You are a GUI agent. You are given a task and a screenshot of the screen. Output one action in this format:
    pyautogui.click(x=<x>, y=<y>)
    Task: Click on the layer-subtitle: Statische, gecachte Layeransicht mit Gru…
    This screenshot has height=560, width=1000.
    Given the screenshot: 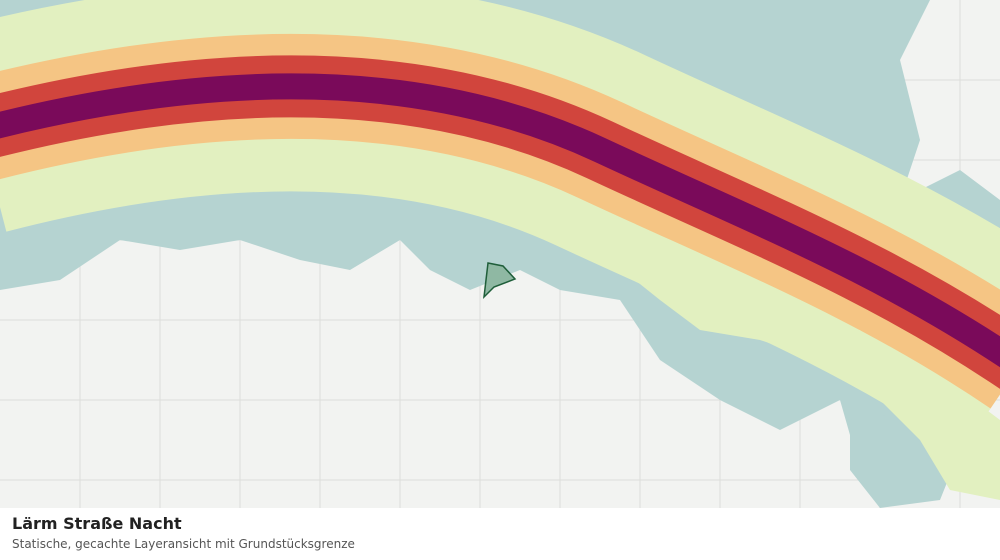 What is the action you would take?
    pyautogui.click(x=183, y=544)
    